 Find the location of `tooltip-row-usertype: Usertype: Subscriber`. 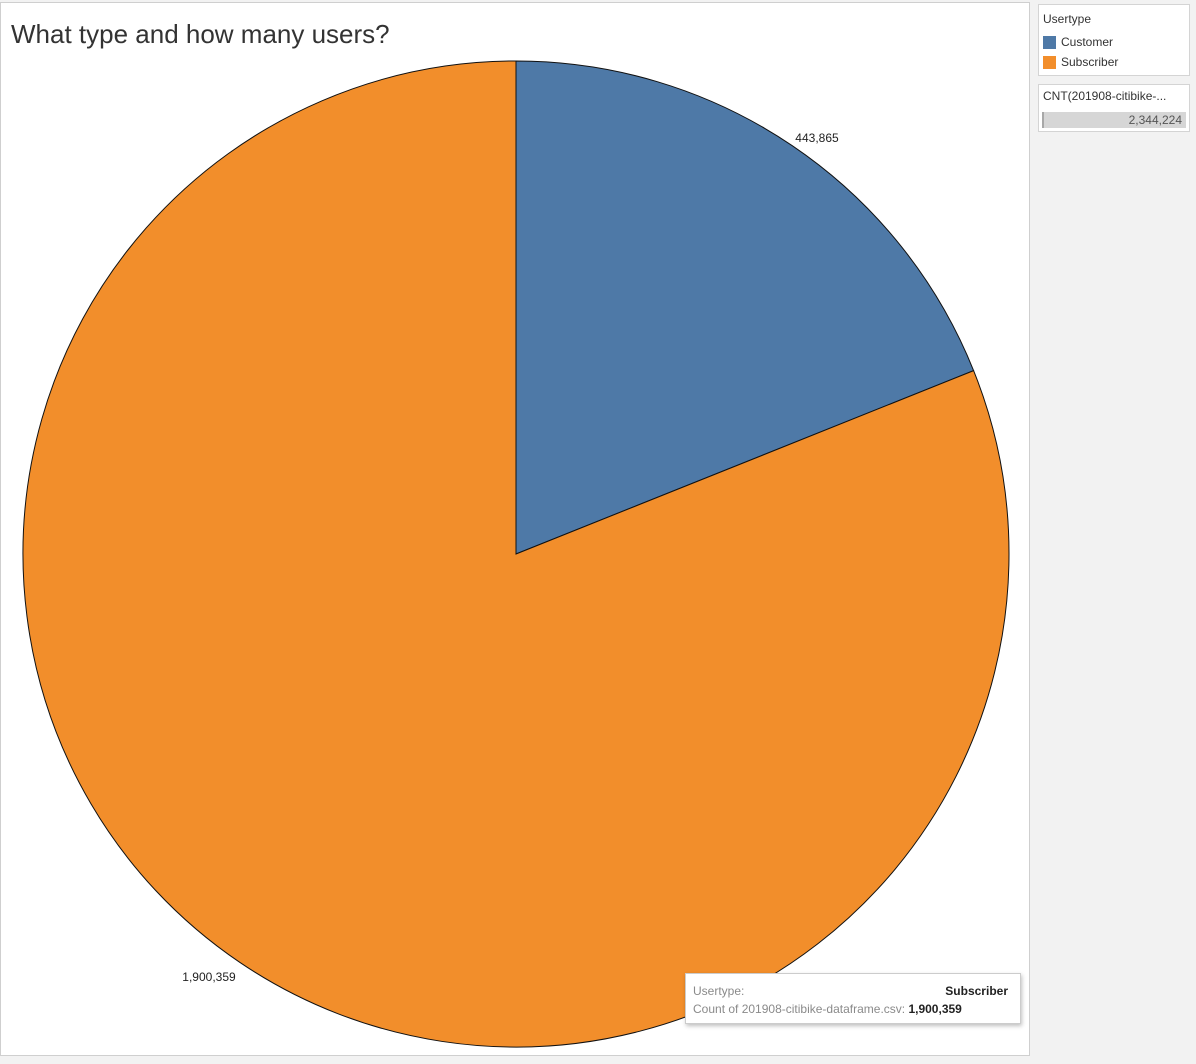

tooltip-row-usertype: Usertype: Subscriber is located at coordinates (850, 991).